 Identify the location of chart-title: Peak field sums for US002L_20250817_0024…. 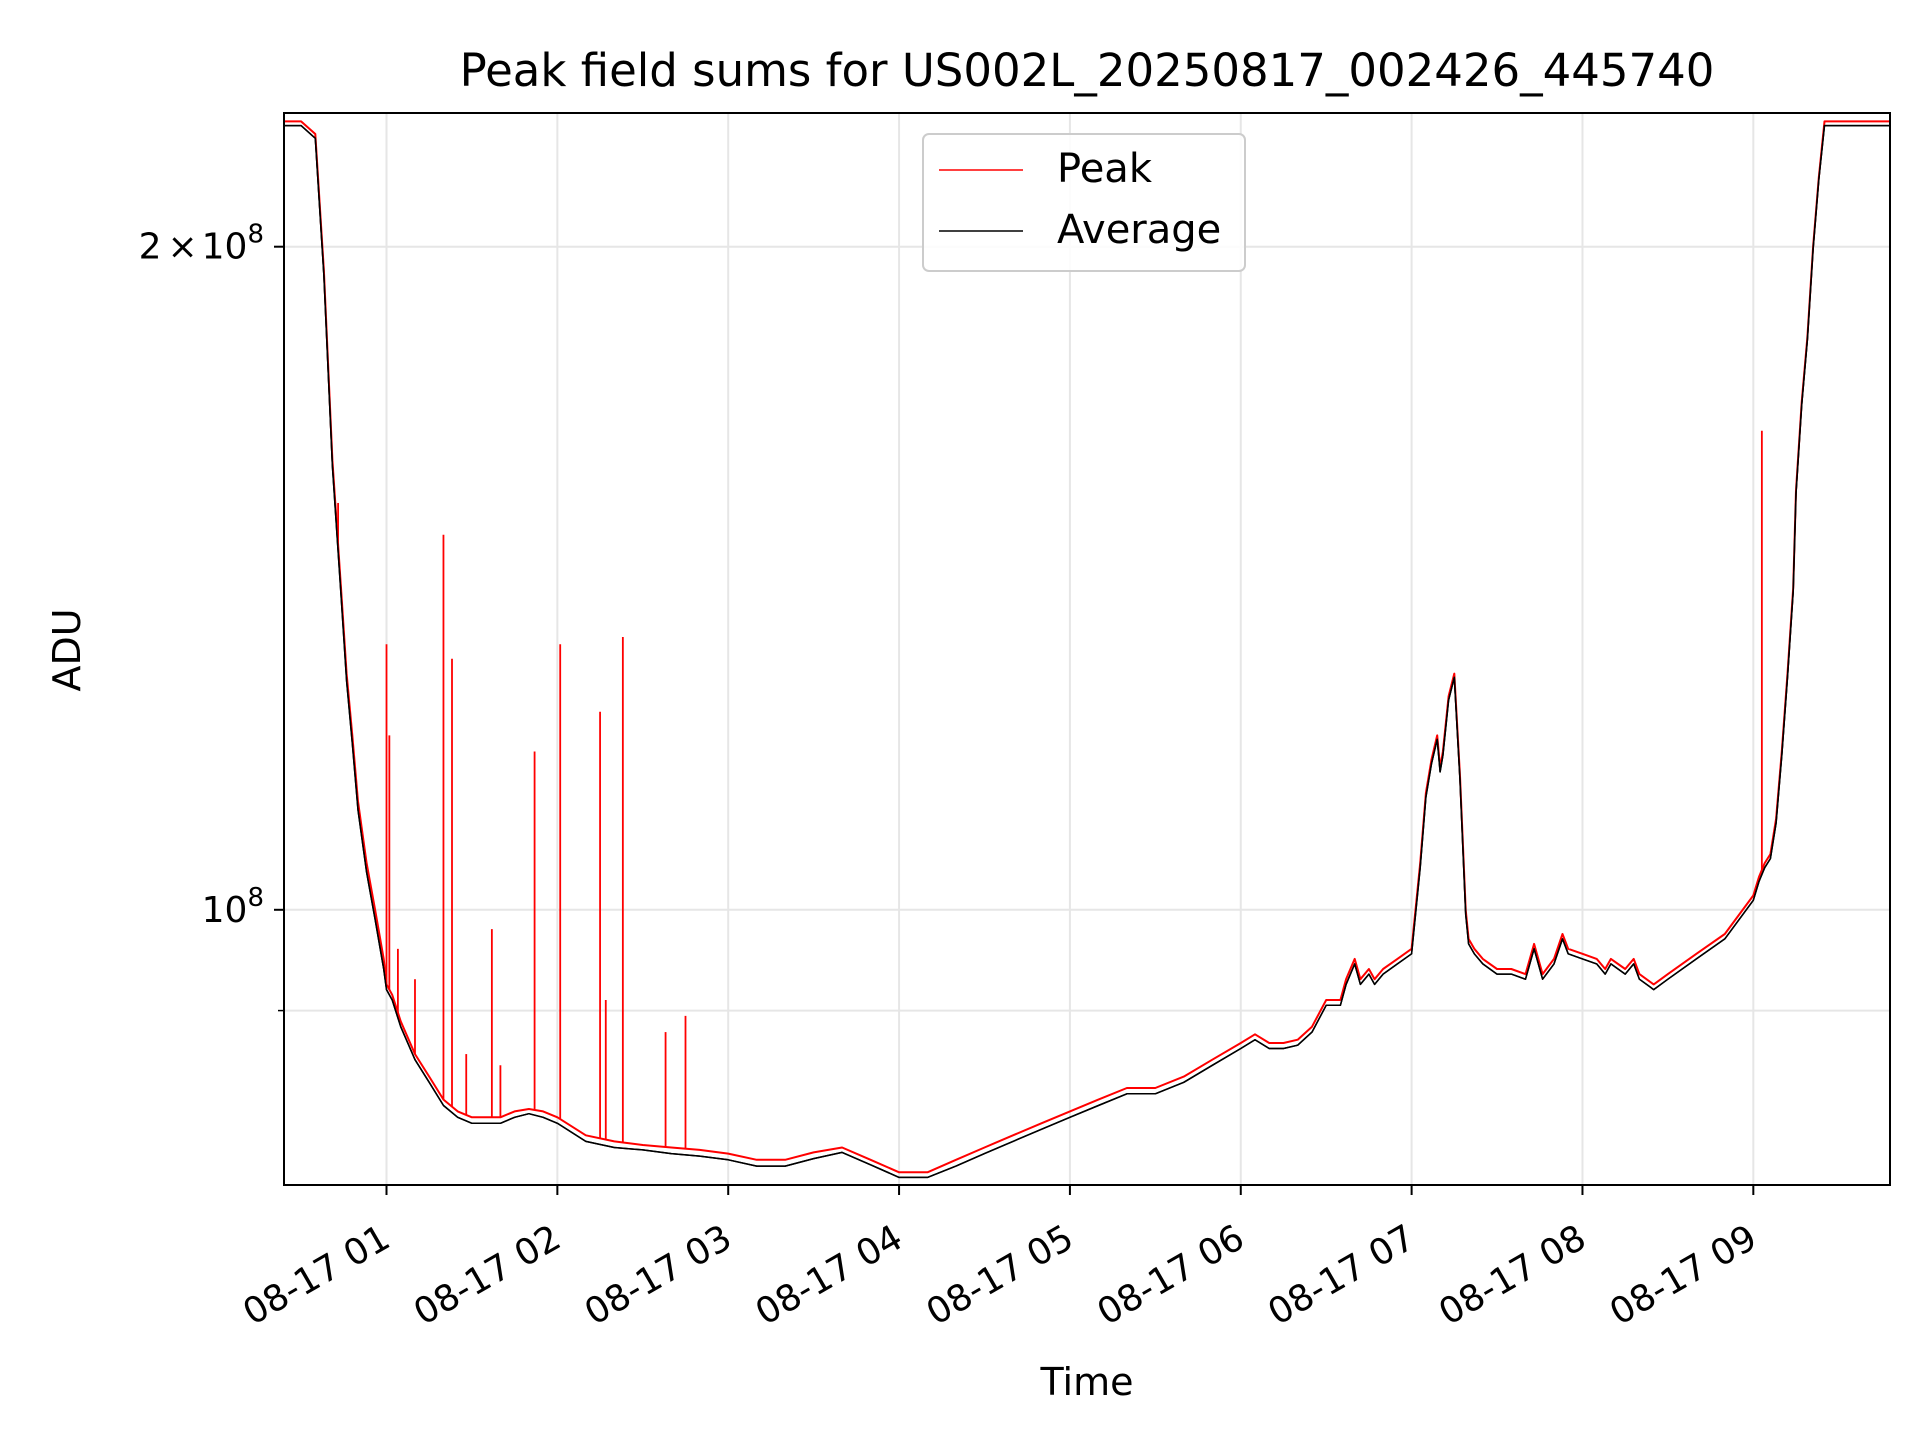
(1087, 70).